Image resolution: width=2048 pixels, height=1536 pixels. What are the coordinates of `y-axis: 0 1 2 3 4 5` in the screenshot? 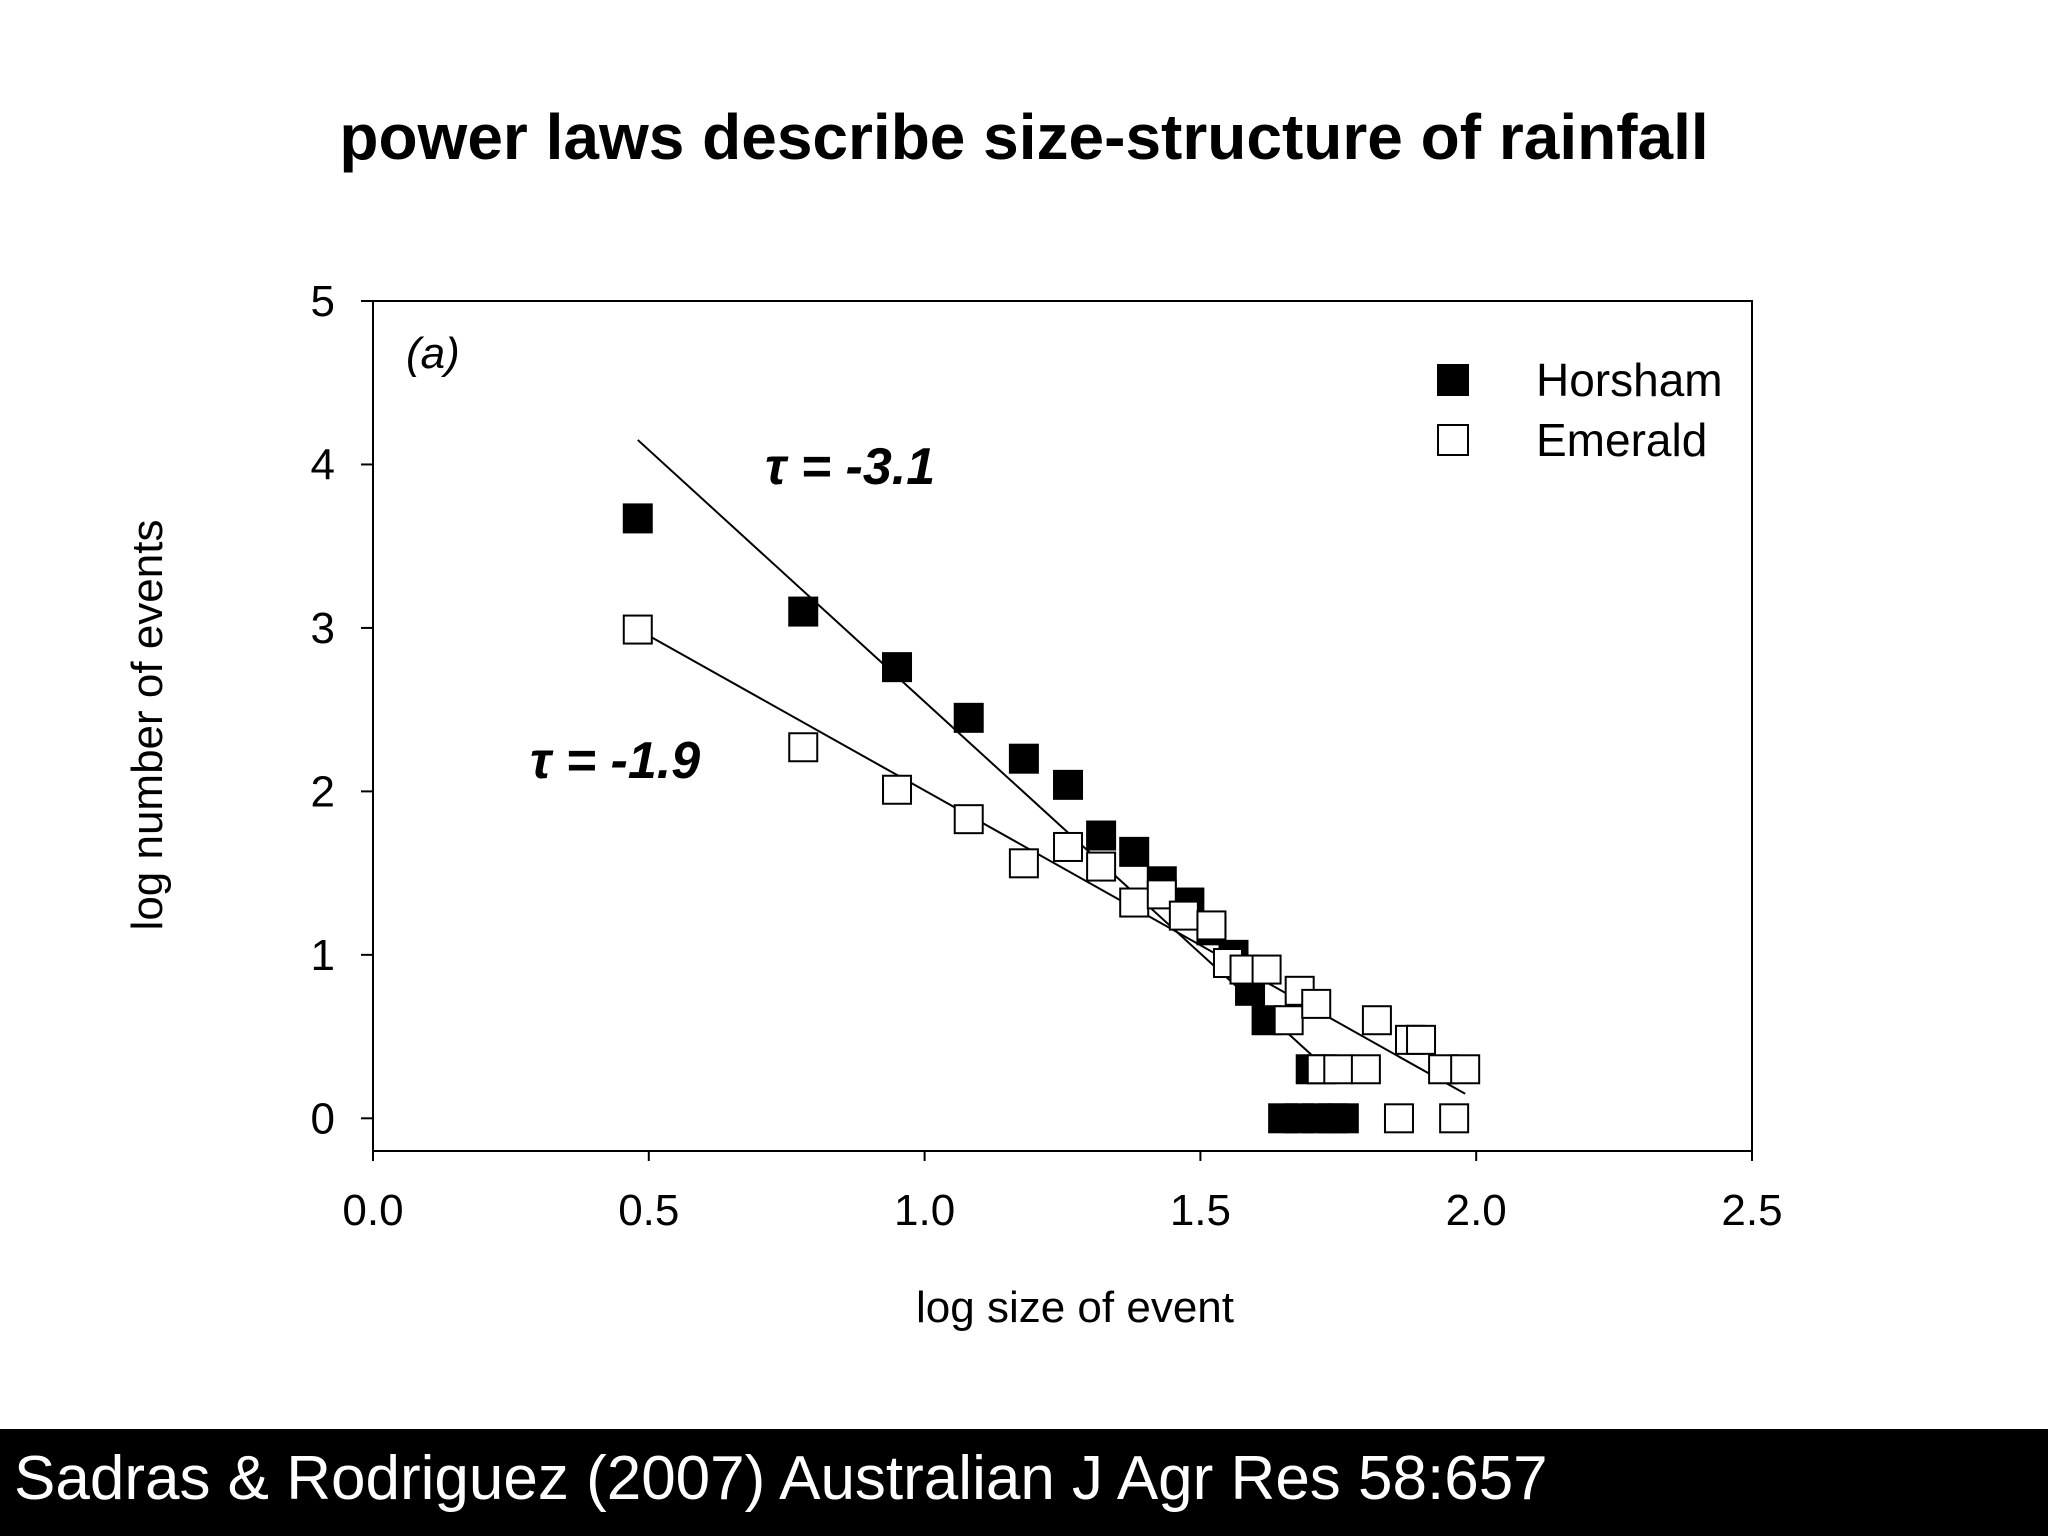 It's located at (342, 710).